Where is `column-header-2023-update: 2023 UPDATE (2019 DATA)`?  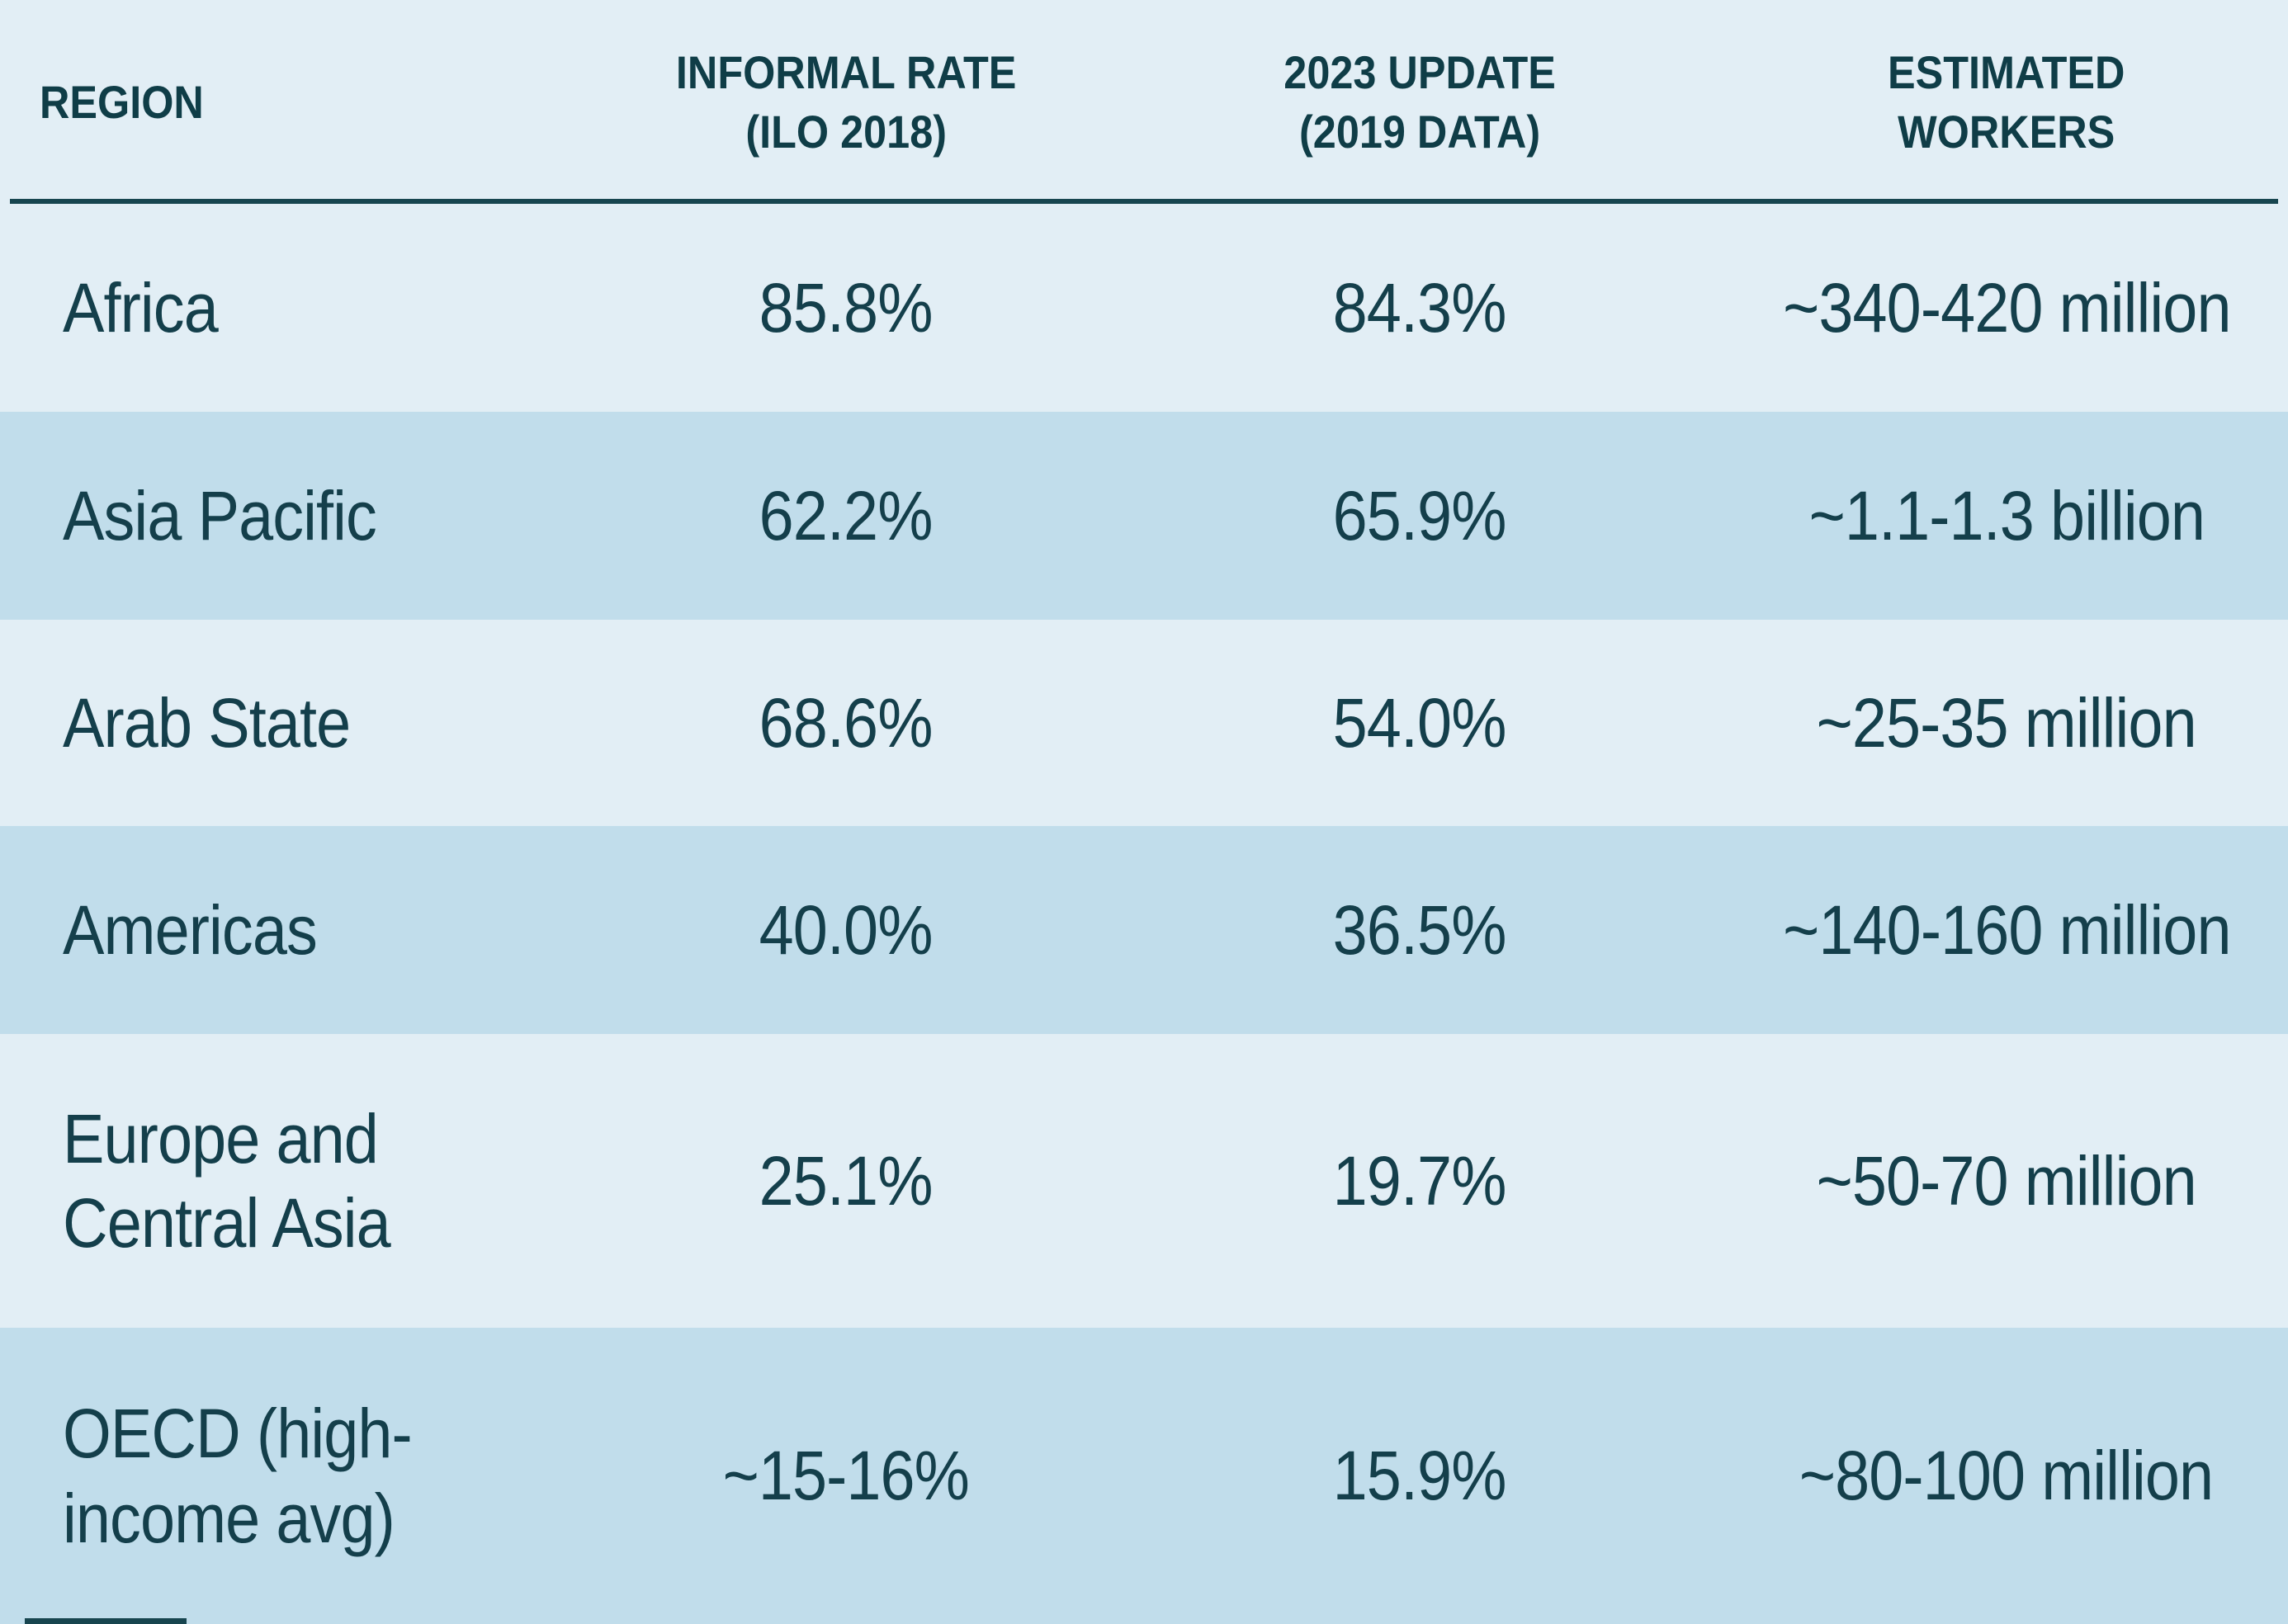 column-header-2023-update: 2023 UPDATE (2019 DATA) is located at coordinates (1419, 102).